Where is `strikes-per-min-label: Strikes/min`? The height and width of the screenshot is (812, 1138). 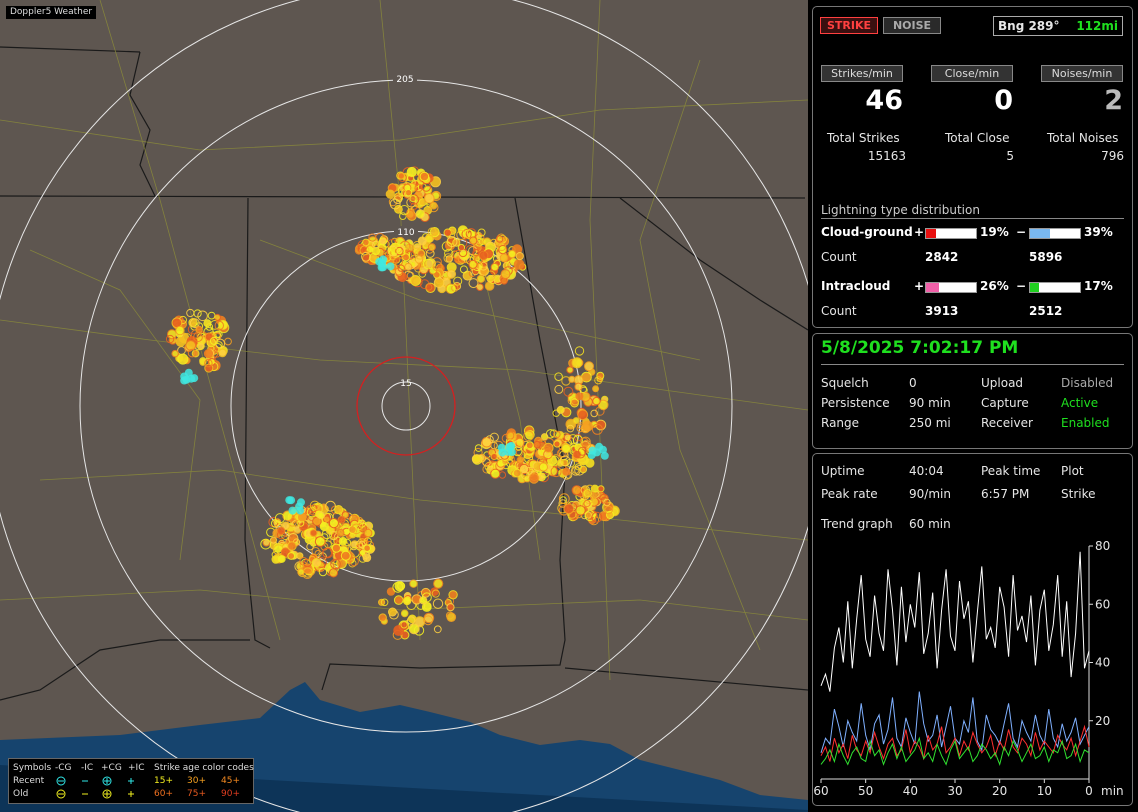
strikes-per-min-label: Strikes/min is located at coordinates (862, 73).